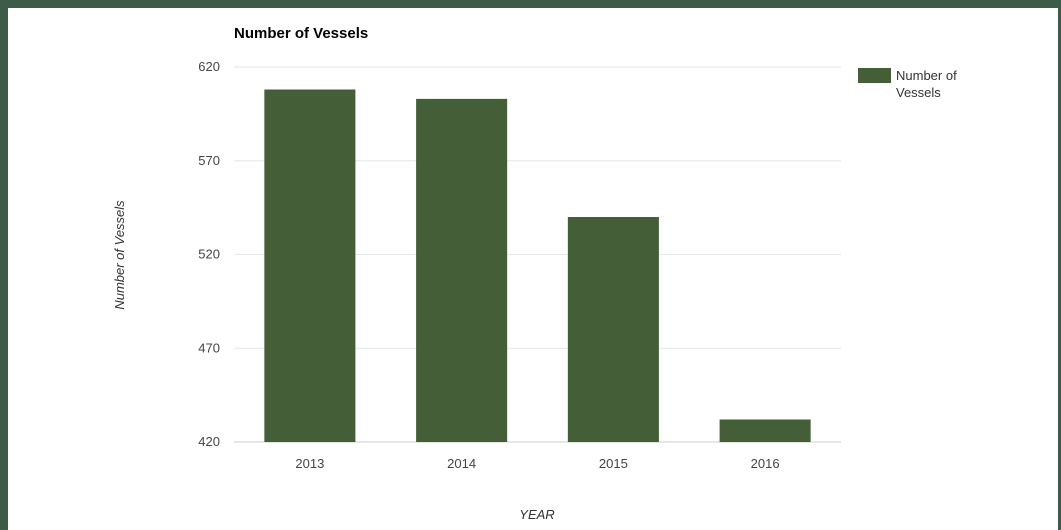 Image resolution: width=1061 pixels, height=530 pixels. I want to click on bar-2016, so click(765, 431).